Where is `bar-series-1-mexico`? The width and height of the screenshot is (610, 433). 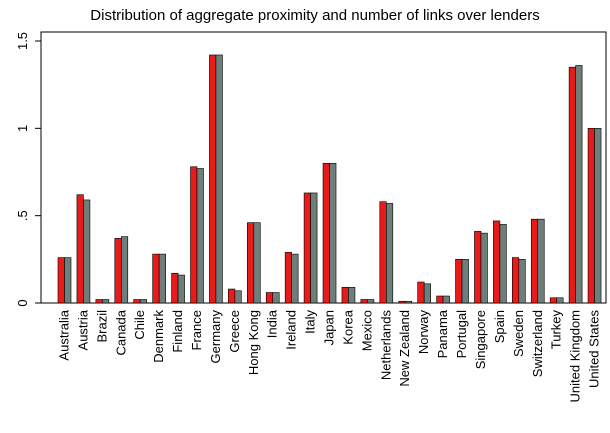
bar-series-1-mexico is located at coordinates (364, 301).